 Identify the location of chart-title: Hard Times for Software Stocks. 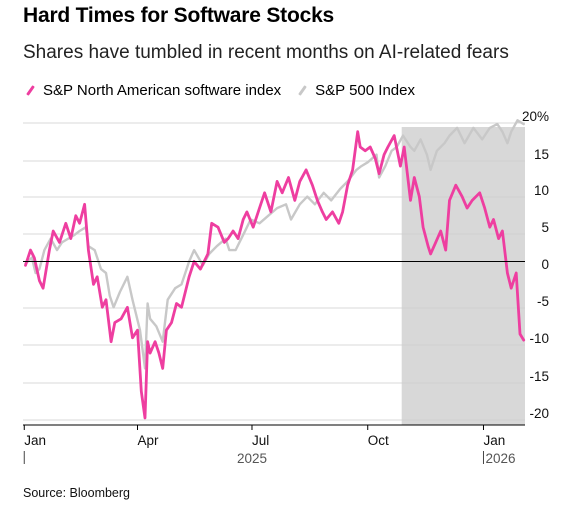
(179, 15).